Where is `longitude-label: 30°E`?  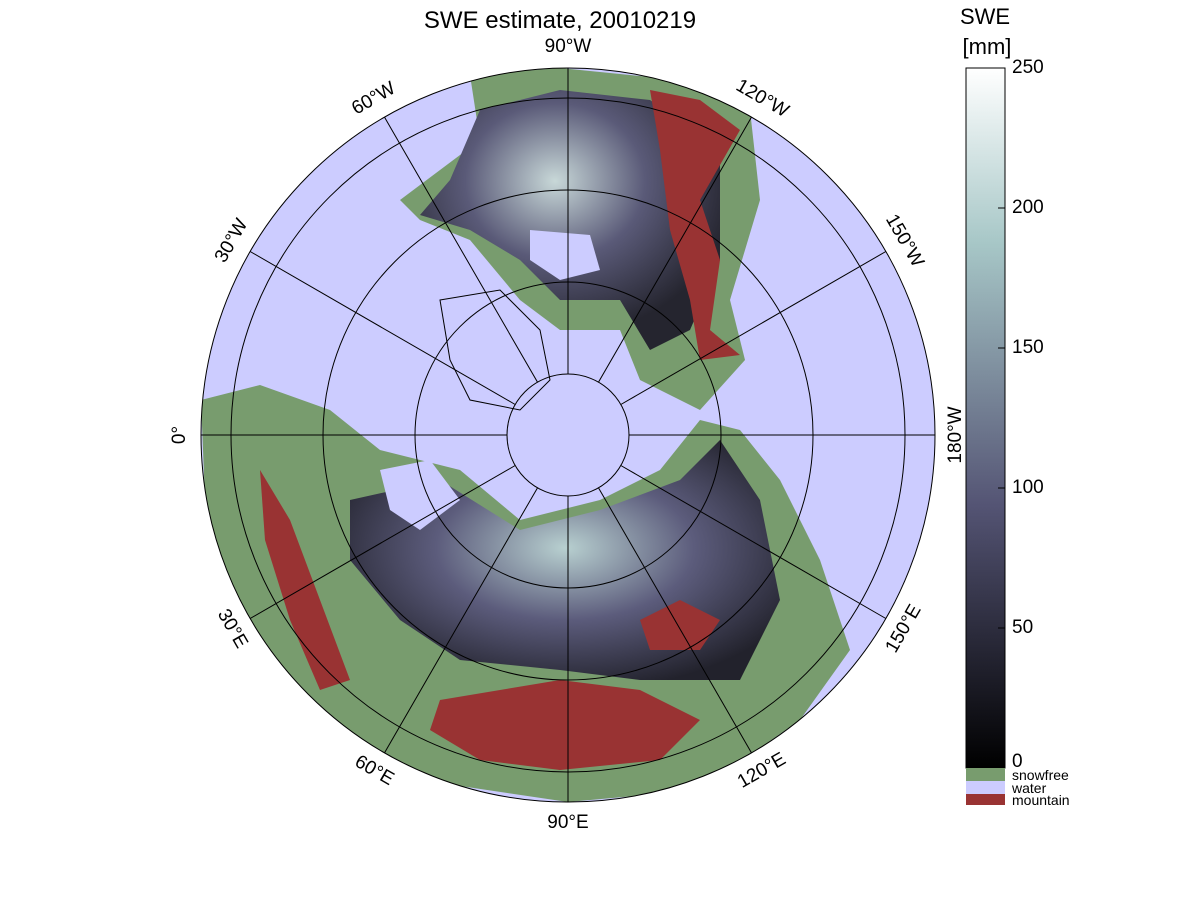 longitude-label: 30°E is located at coordinates (232, 629).